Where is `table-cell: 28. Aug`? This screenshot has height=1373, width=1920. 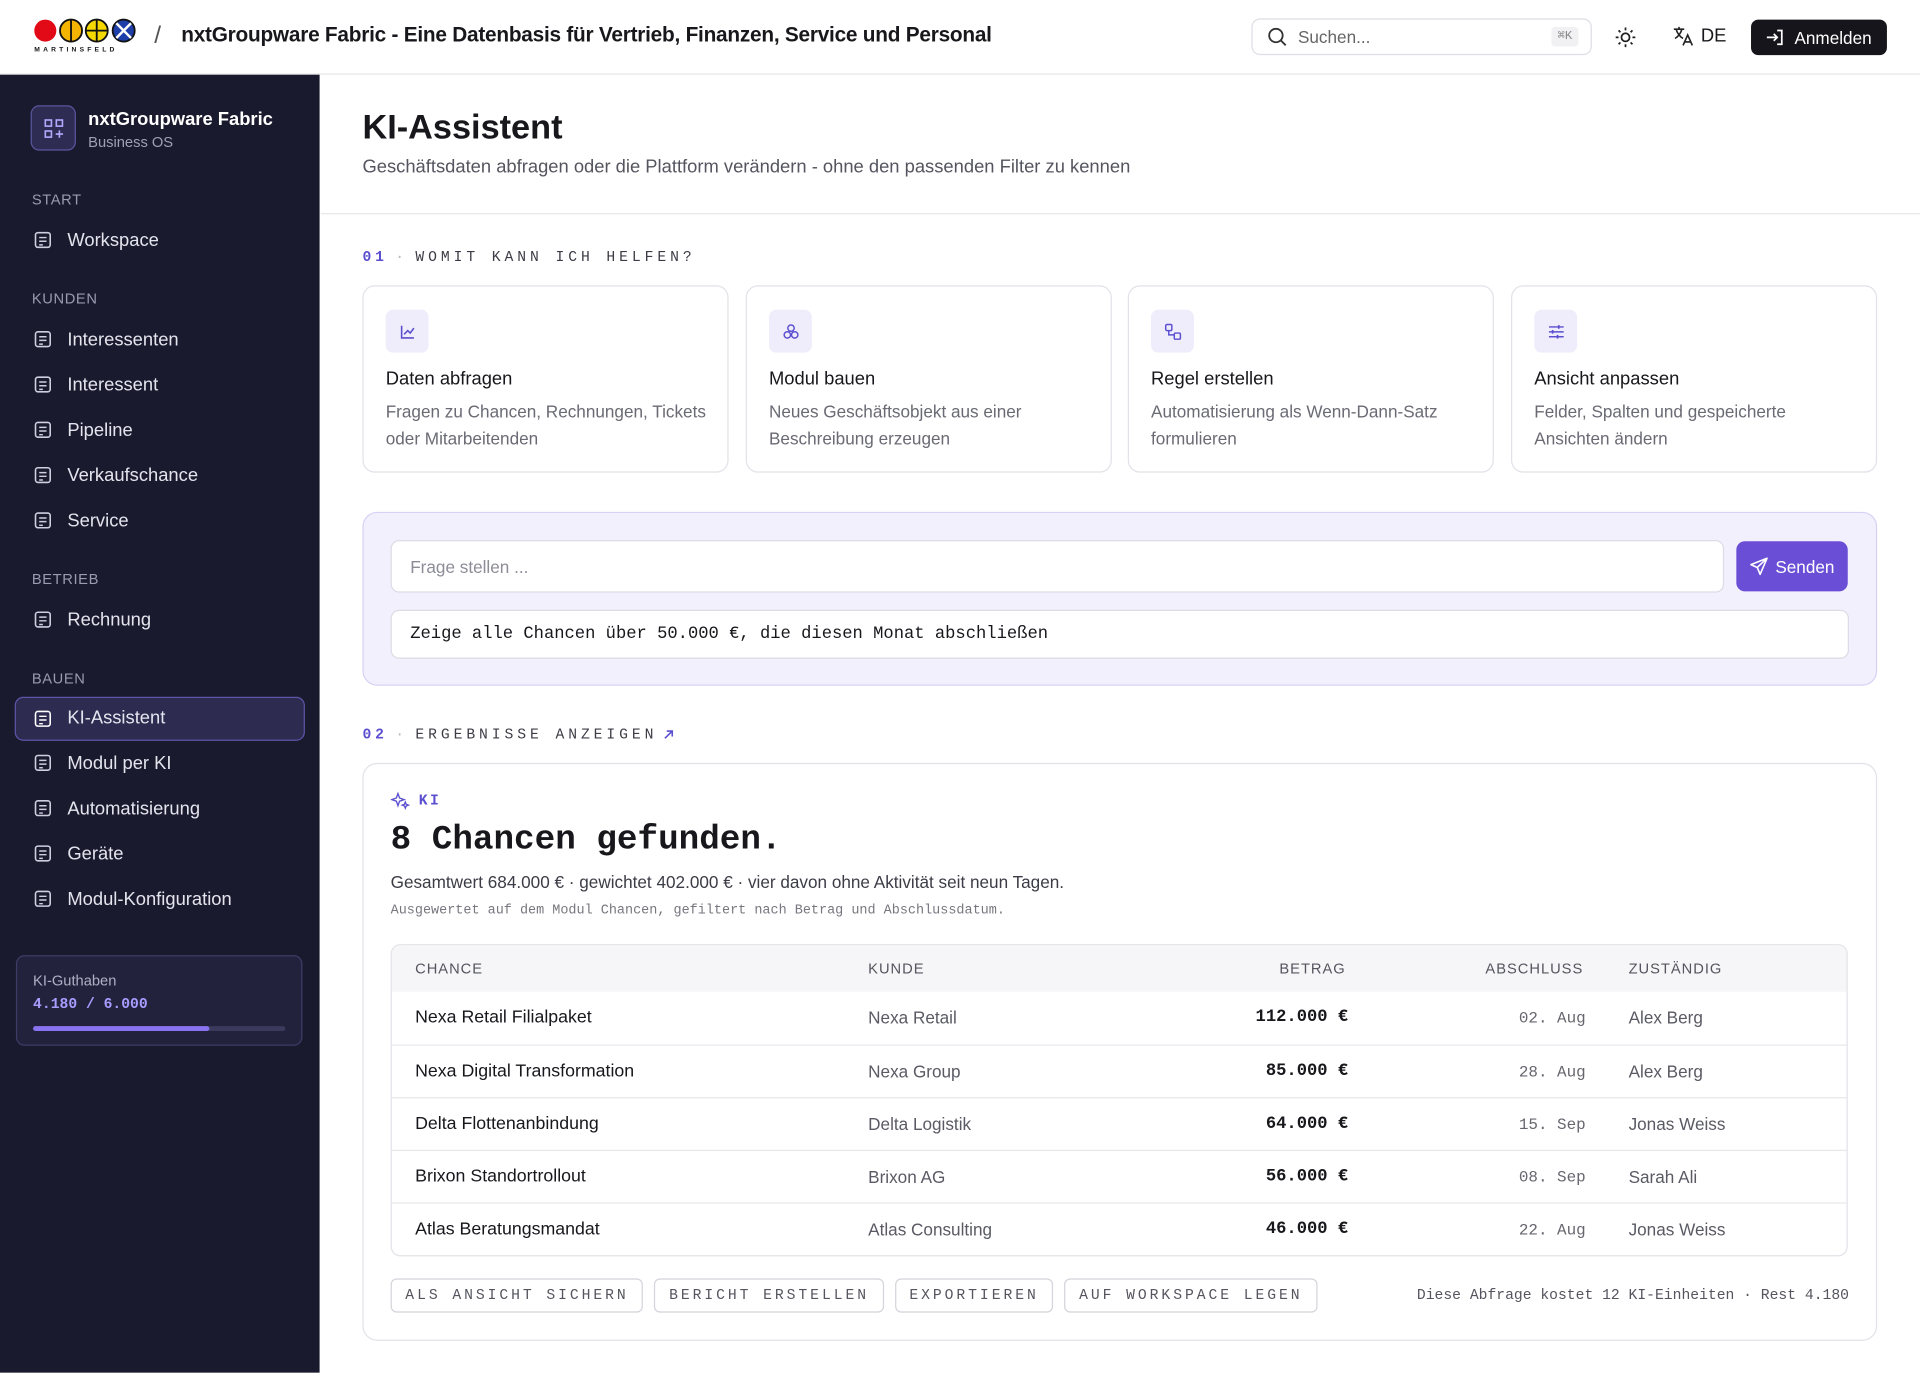
table-cell: 28. Aug is located at coordinates (1552, 1072).